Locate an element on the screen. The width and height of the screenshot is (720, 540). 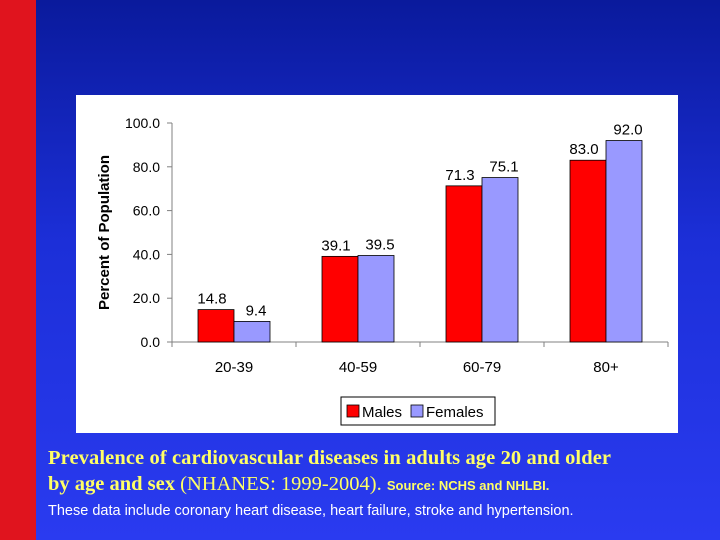
x-category-label: 80+ is located at coordinates (606, 367).